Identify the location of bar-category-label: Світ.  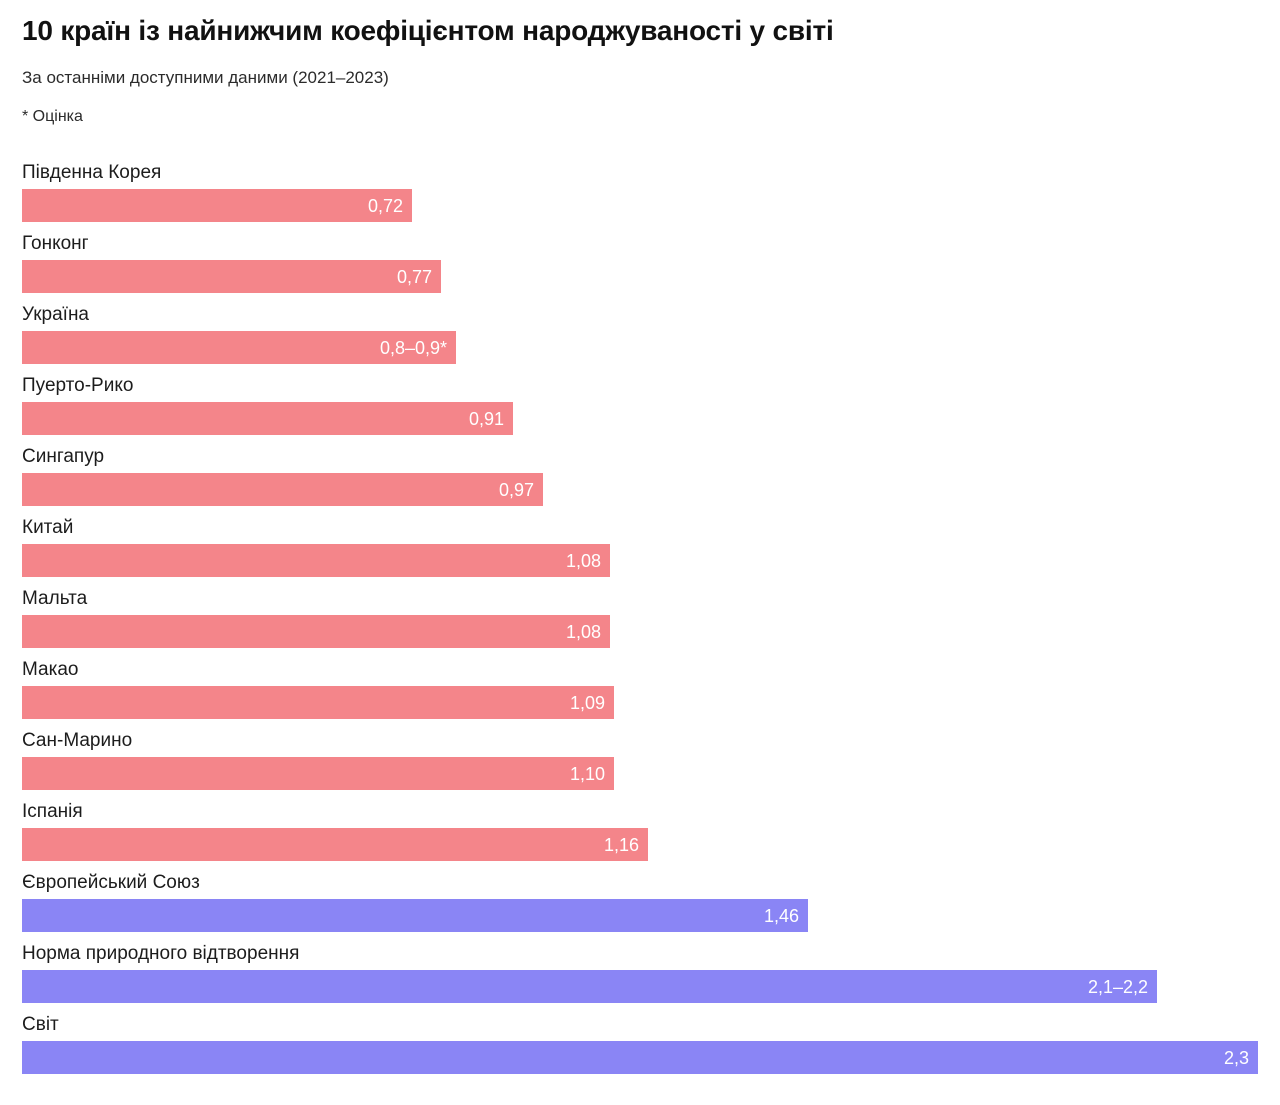
(40, 1025).